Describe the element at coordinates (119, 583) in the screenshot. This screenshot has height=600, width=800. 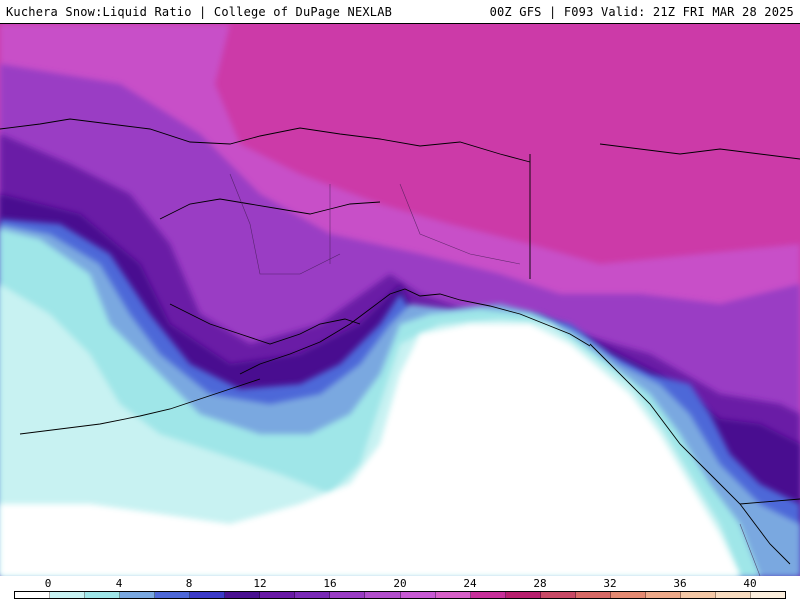
I see `legend-tick-label: 4` at that location.